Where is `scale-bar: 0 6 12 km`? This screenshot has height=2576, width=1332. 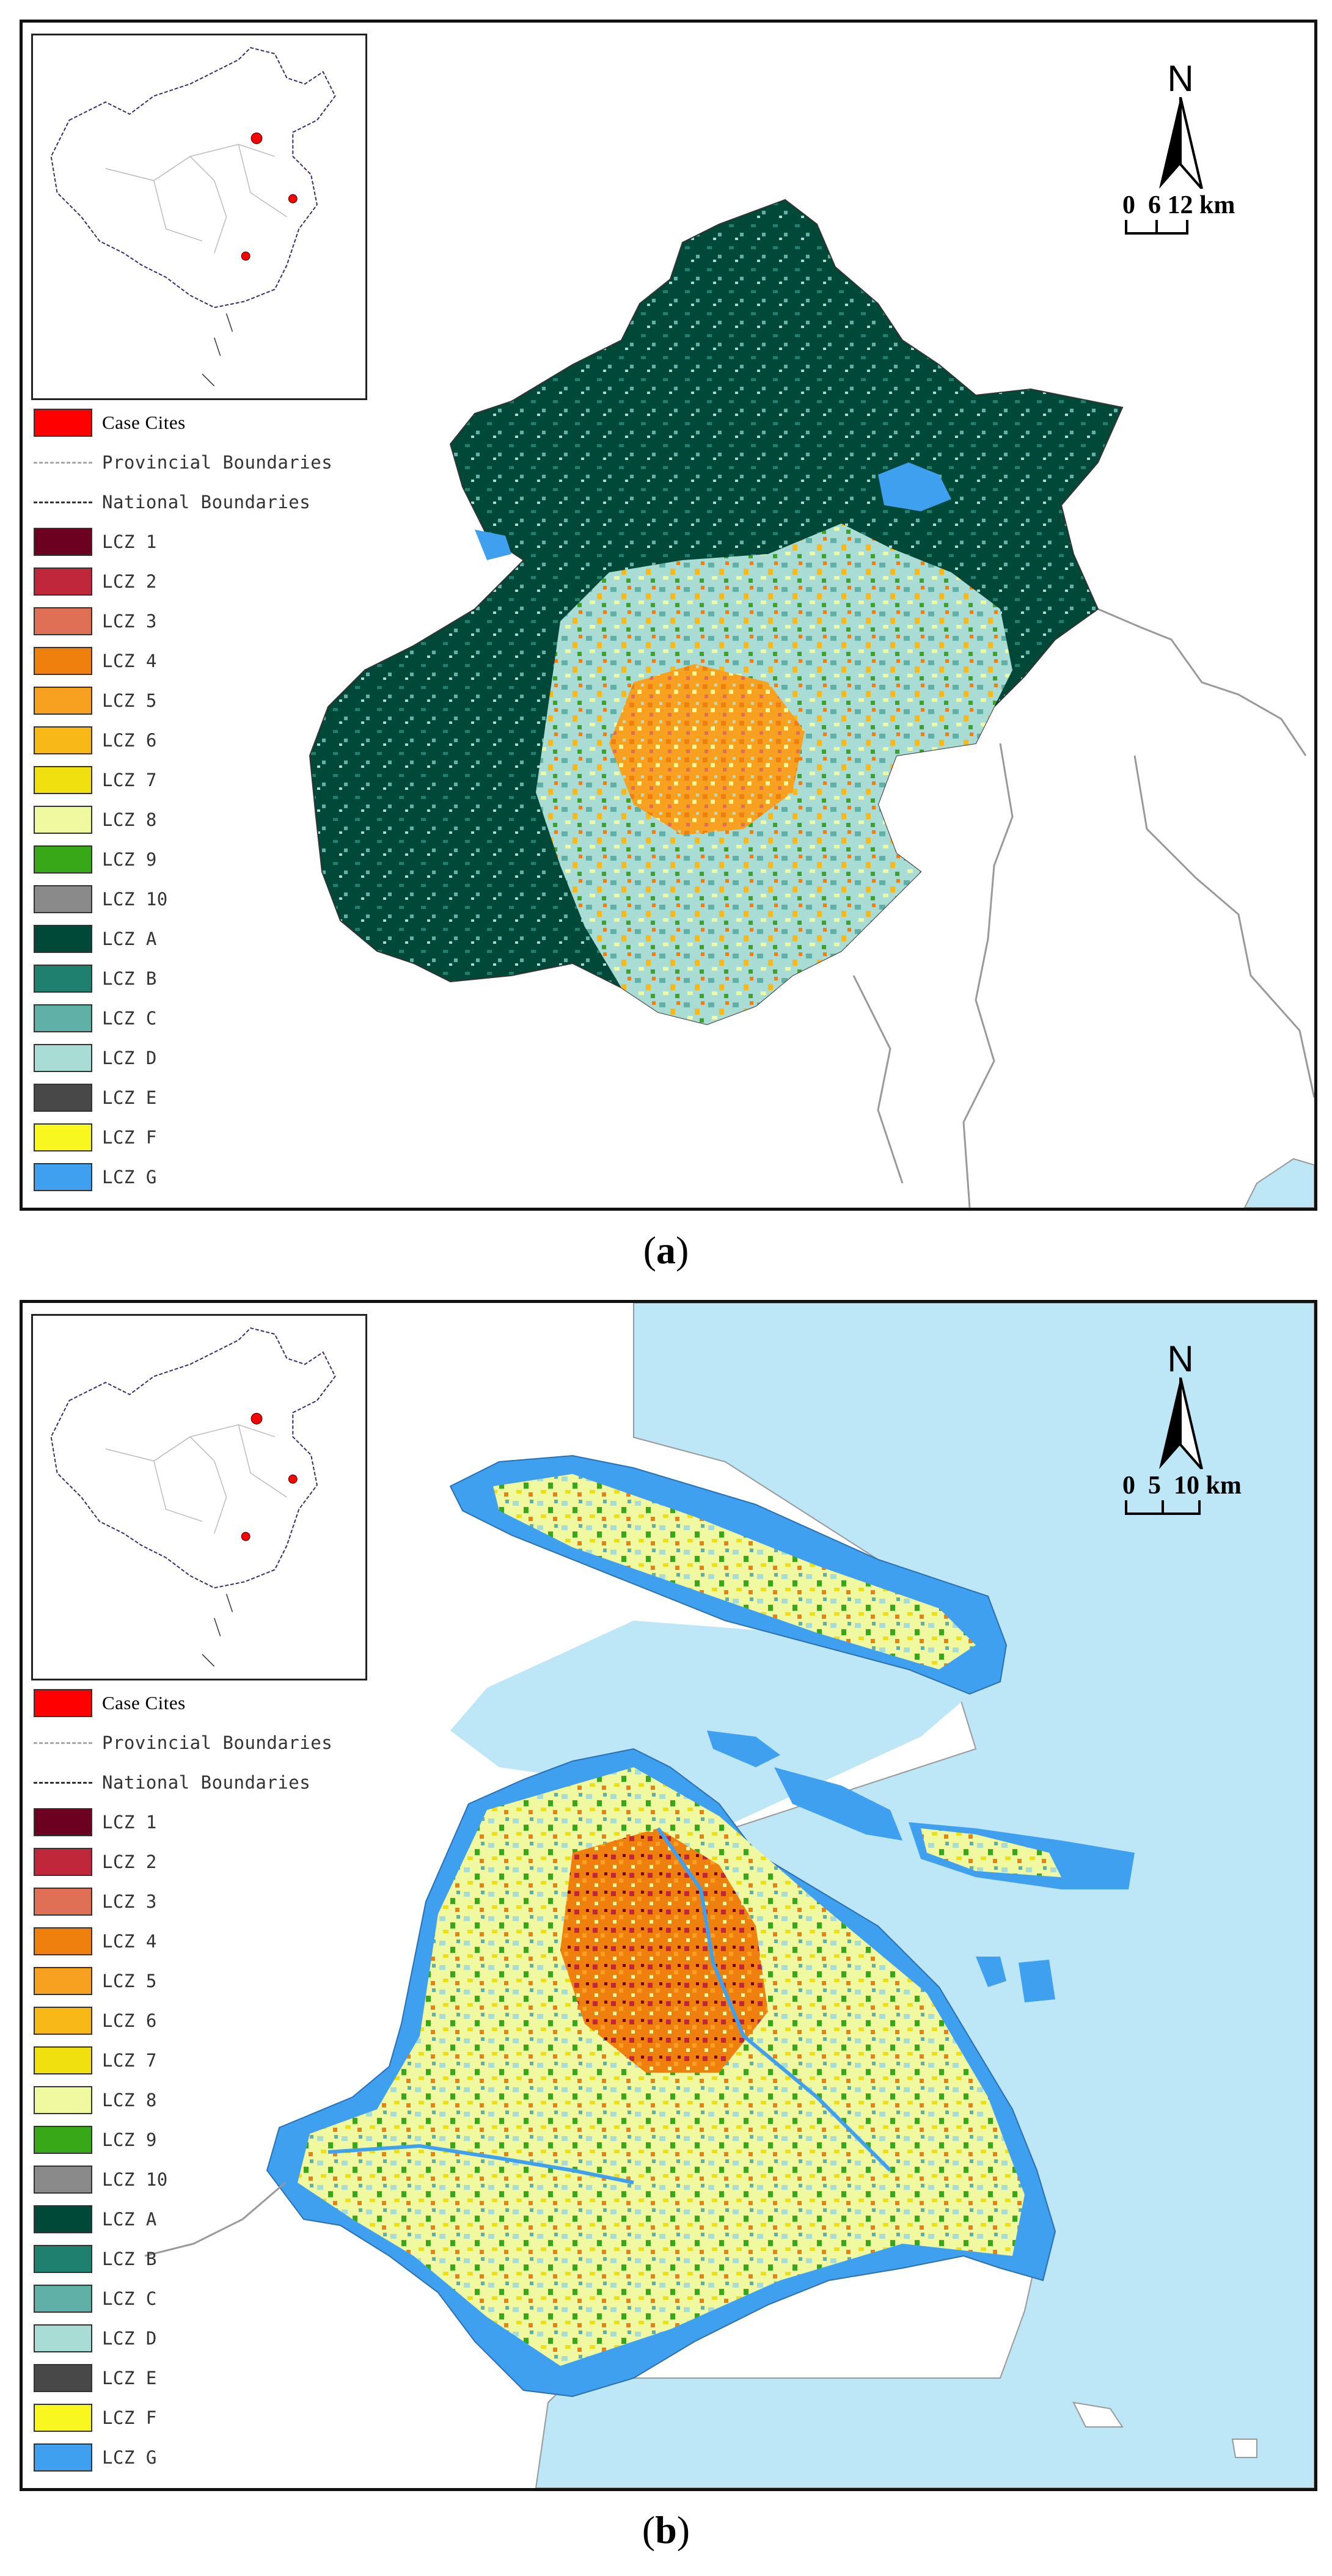
scale-bar: 0 6 12 km is located at coordinates (1178, 214).